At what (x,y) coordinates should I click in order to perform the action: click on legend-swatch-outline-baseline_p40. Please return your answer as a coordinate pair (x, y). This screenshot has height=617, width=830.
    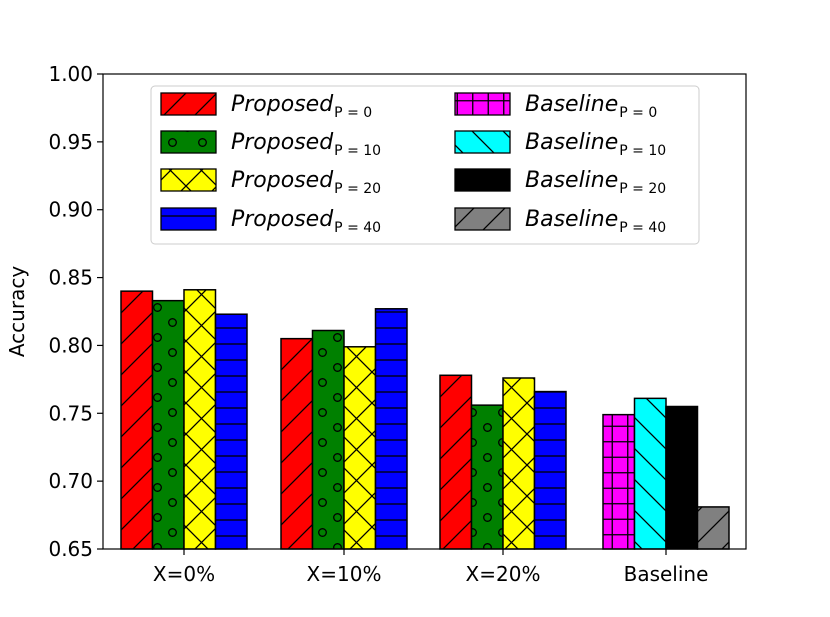
    Looking at the image, I should click on (482, 219).